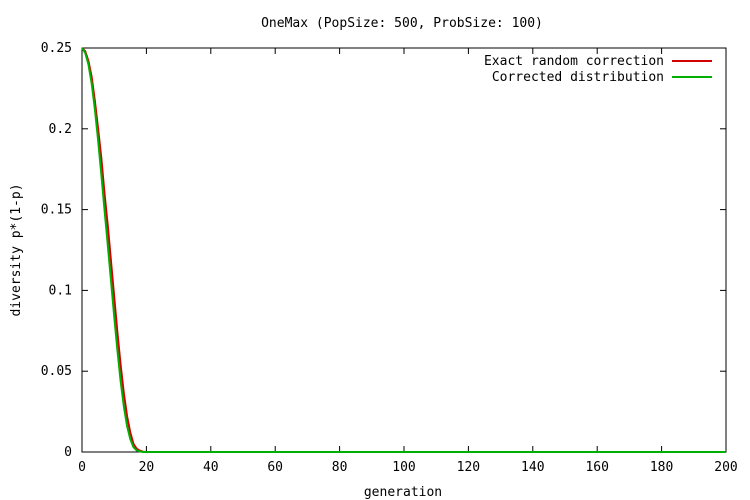 This screenshot has height=500, width=750. What do you see at coordinates (402, 23) in the screenshot?
I see `chart-title: OneMax (PopSize: 500, ProbSize: 100)` at bounding box center [402, 23].